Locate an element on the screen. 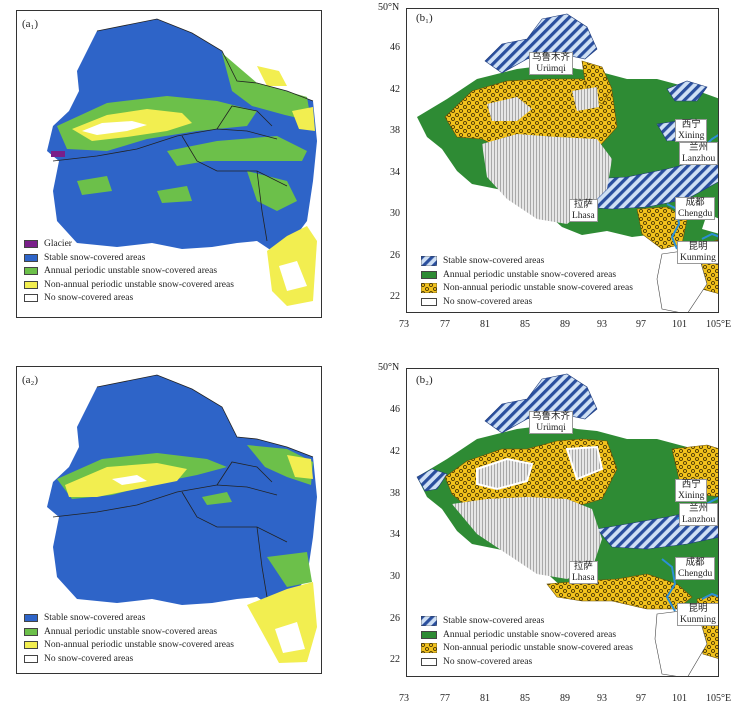 This screenshot has width=745, height=708. panel-label-a2: (a₂) is located at coordinates (30, 380).